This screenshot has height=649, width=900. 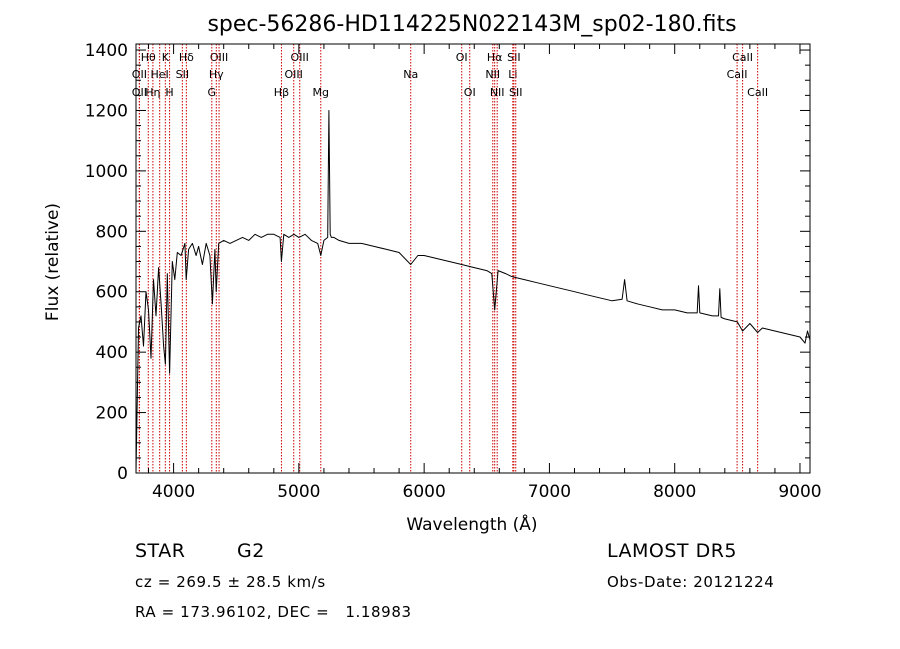 What do you see at coordinates (160, 74) in the screenshot?
I see `line-marker-label: HeI` at bounding box center [160, 74].